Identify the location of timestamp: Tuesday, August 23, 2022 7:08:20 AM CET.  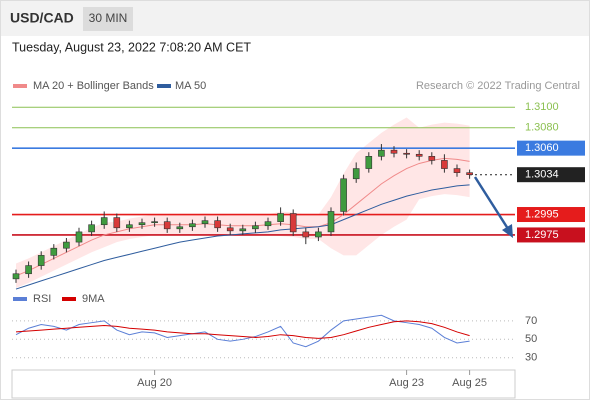
(131, 47).